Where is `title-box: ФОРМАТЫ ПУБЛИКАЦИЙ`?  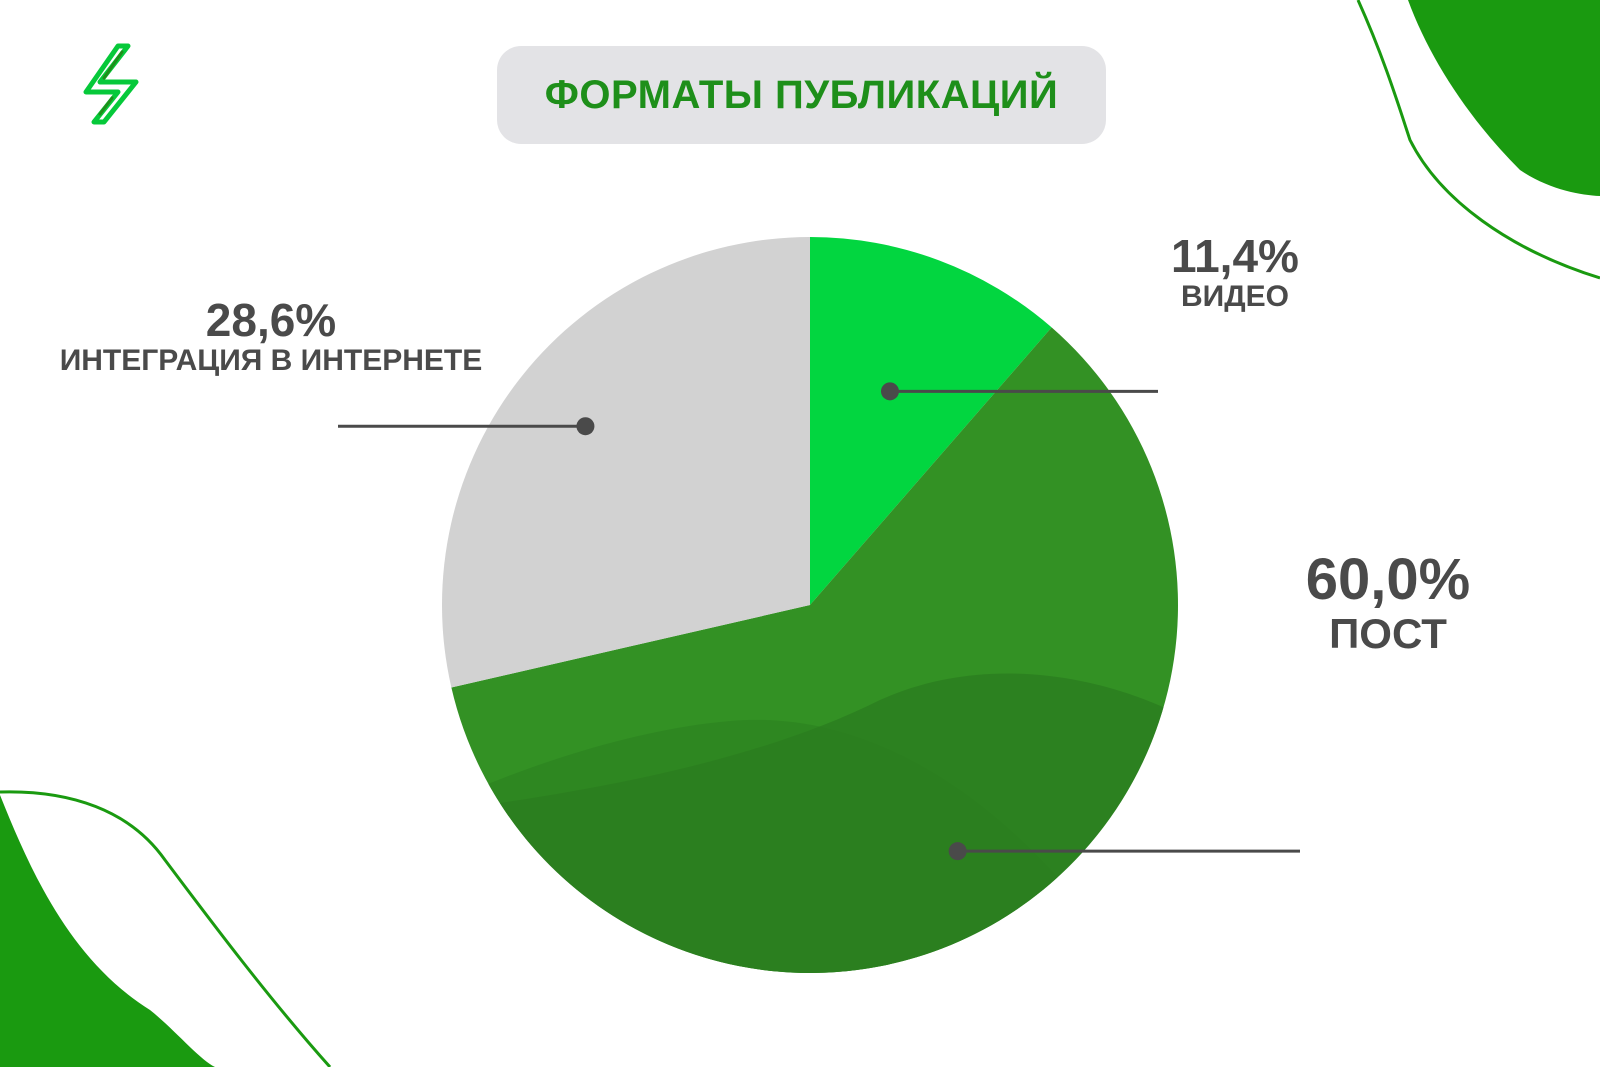
title-box: ФОРМАТЫ ПУБЛИКАЦИЙ is located at coordinates (801, 95).